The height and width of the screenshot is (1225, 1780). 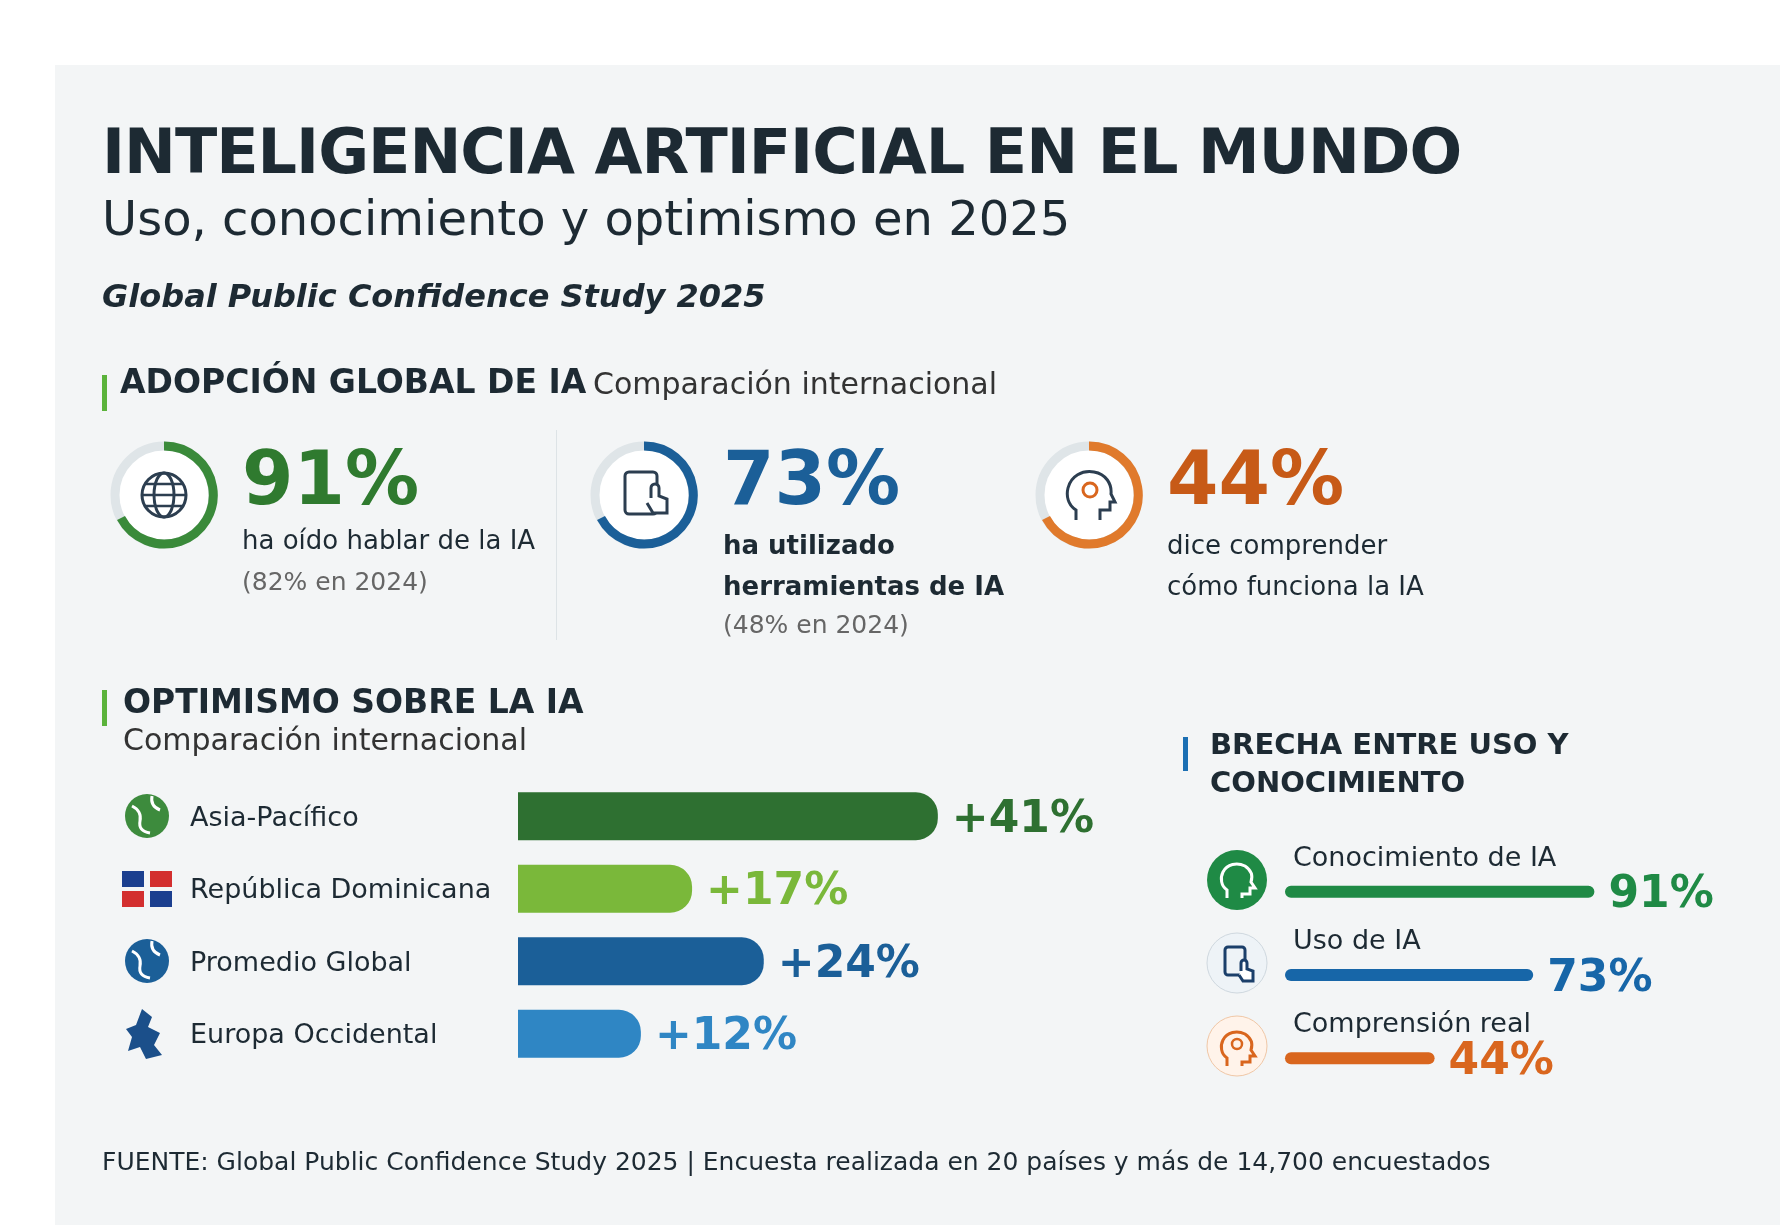 I want to click on text: (82% en 2024), so click(x=335, y=581).